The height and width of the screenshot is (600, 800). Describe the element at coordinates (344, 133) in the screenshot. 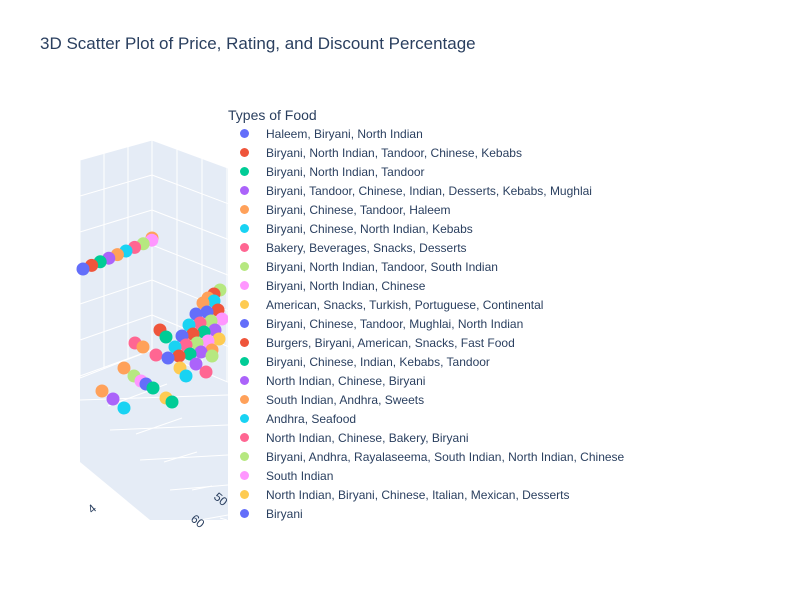

I see `legend-label: Haleem, Biryani, North Indian` at that location.